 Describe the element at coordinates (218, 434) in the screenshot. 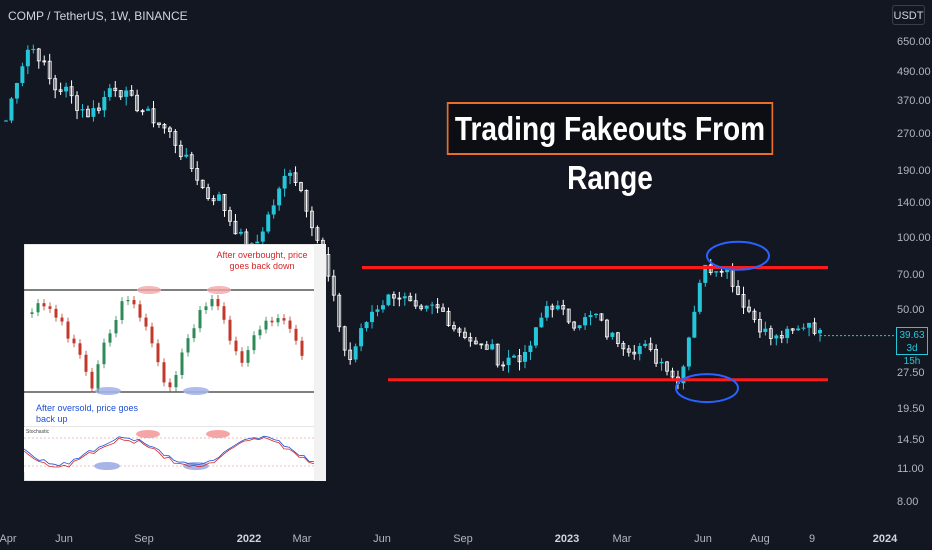

I see `inset-stoch-ob-mark` at that location.